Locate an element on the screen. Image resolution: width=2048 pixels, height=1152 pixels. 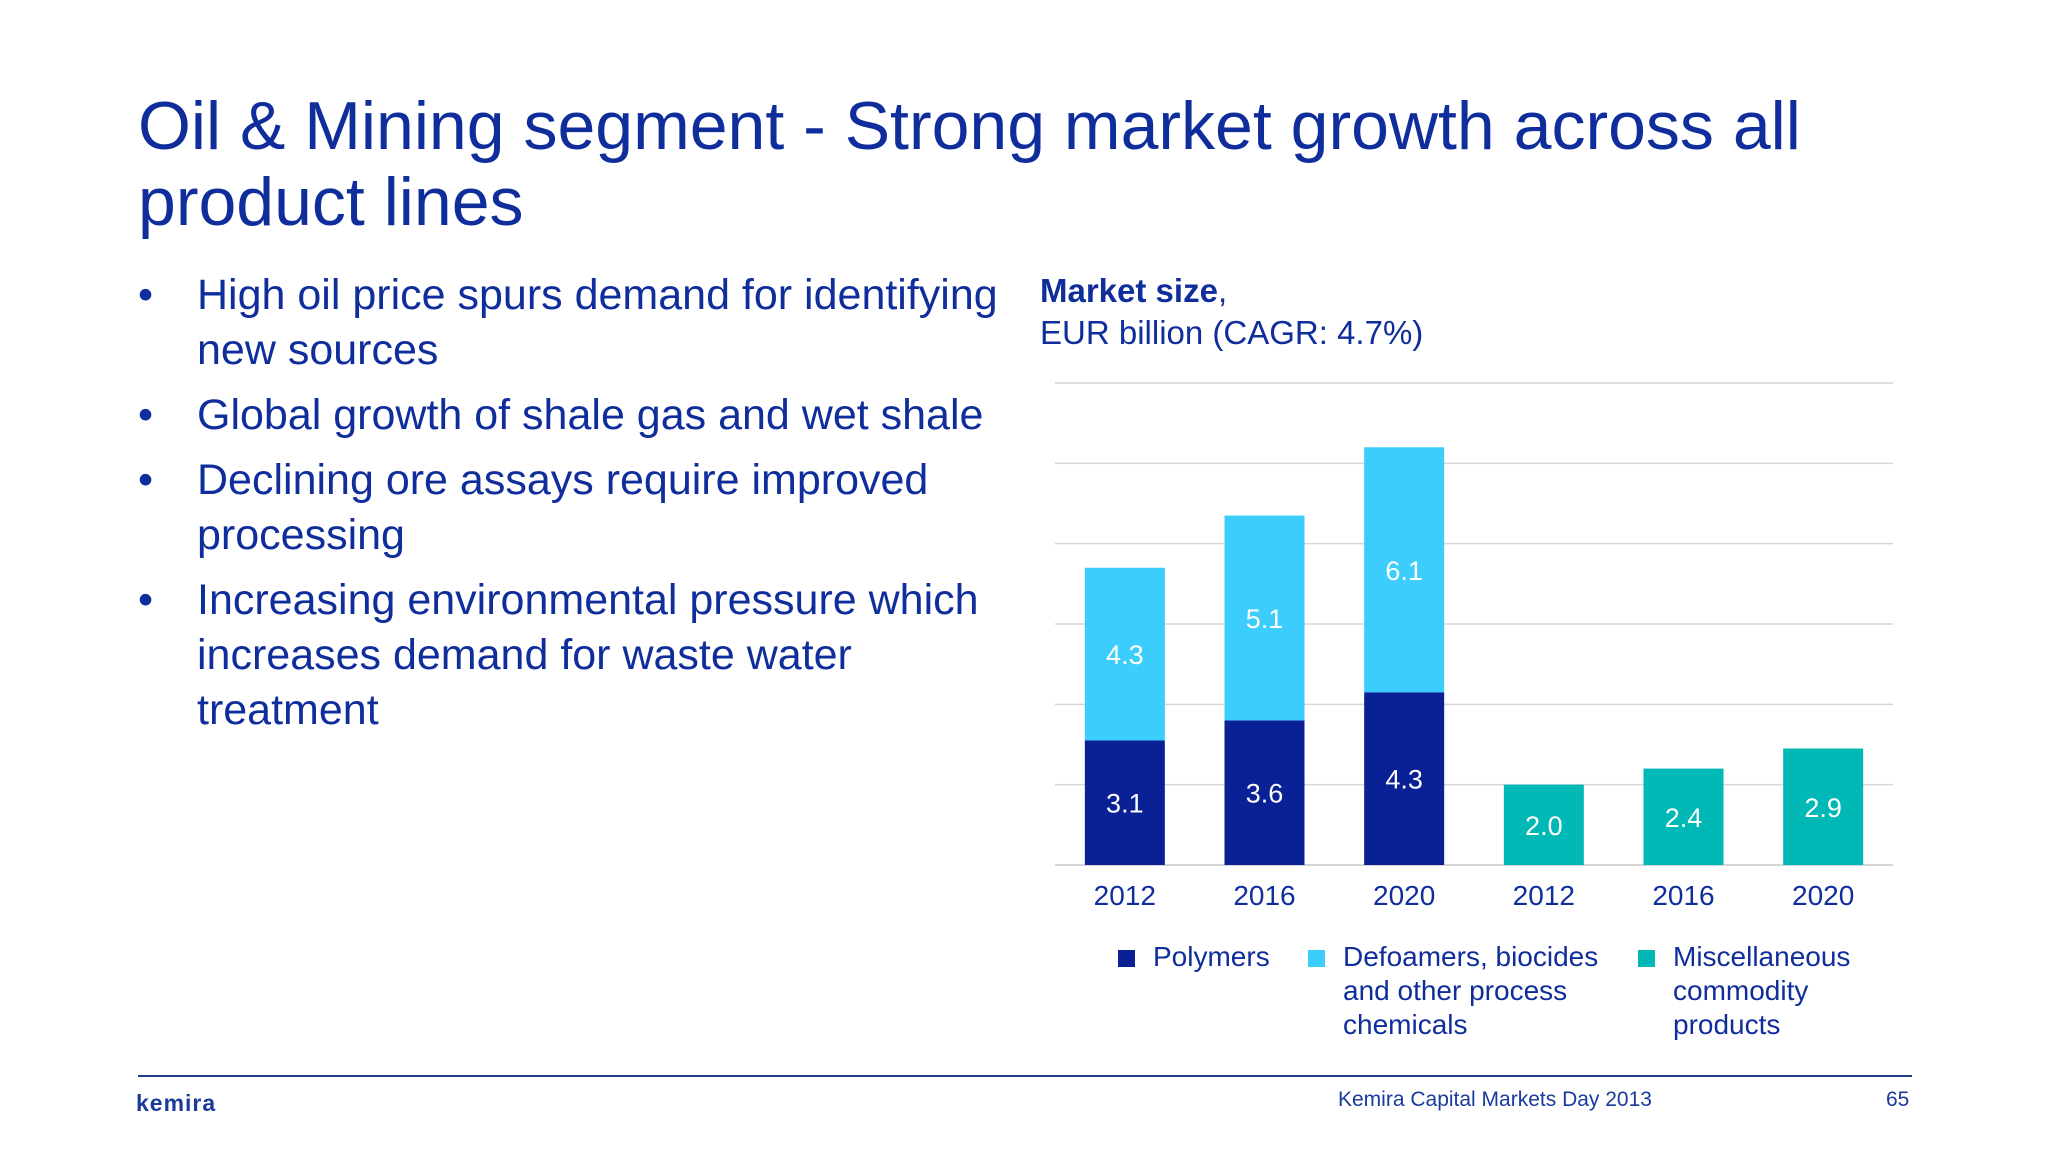
data-label: 2.0 is located at coordinates (1544, 826).